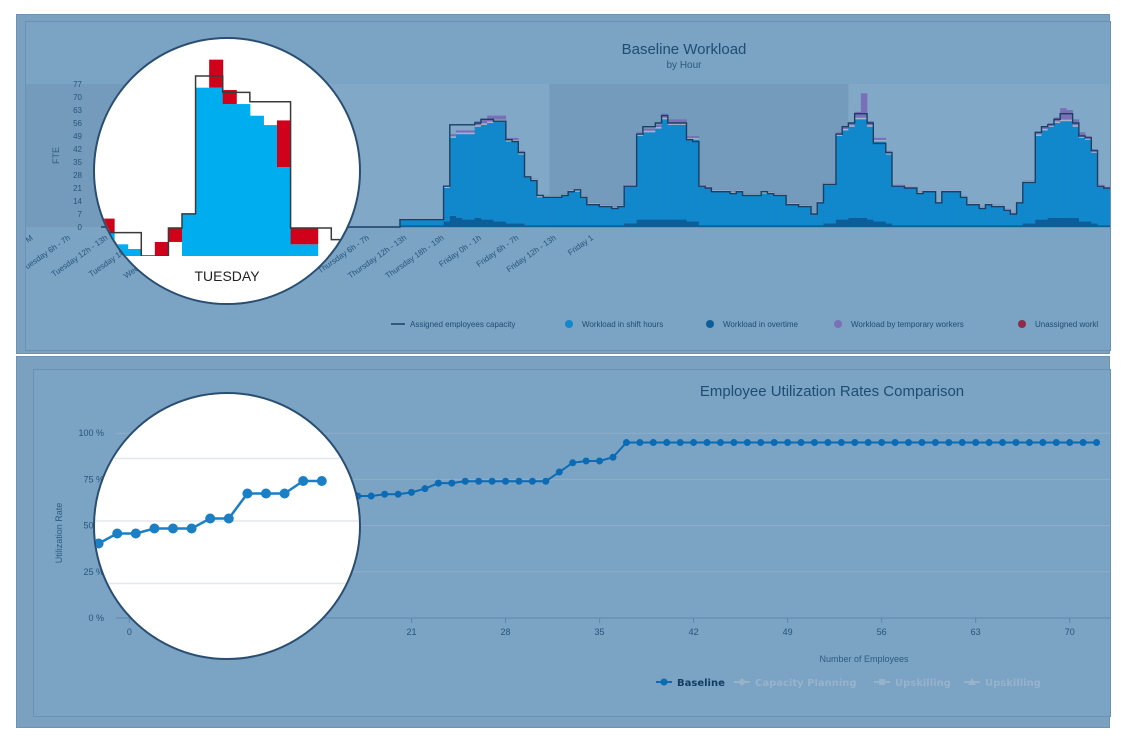 The height and width of the screenshot is (743, 1125). What do you see at coordinates (1013, 683) in the screenshot?
I see `legend-label: Upskilling` at bounding box center [1013, 683].